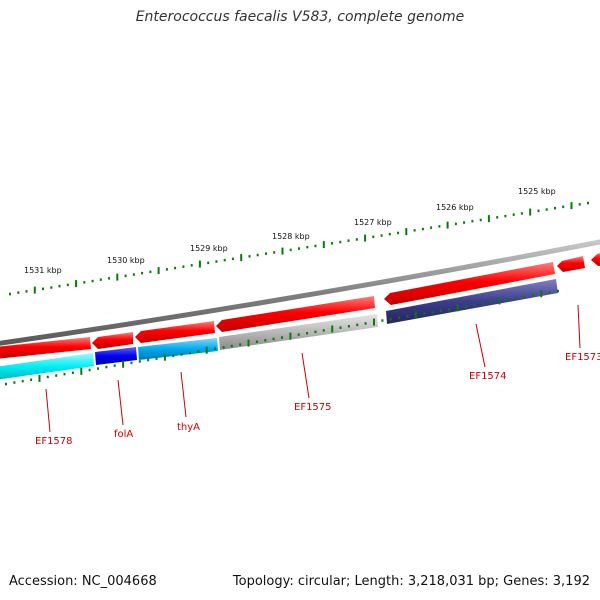 Image resolution: width=600 pixels, height=600 pixels. What do you see at coordinates (120, 402) in the screenshot?
I see `leader-folA` at bounding box center [120, 402].